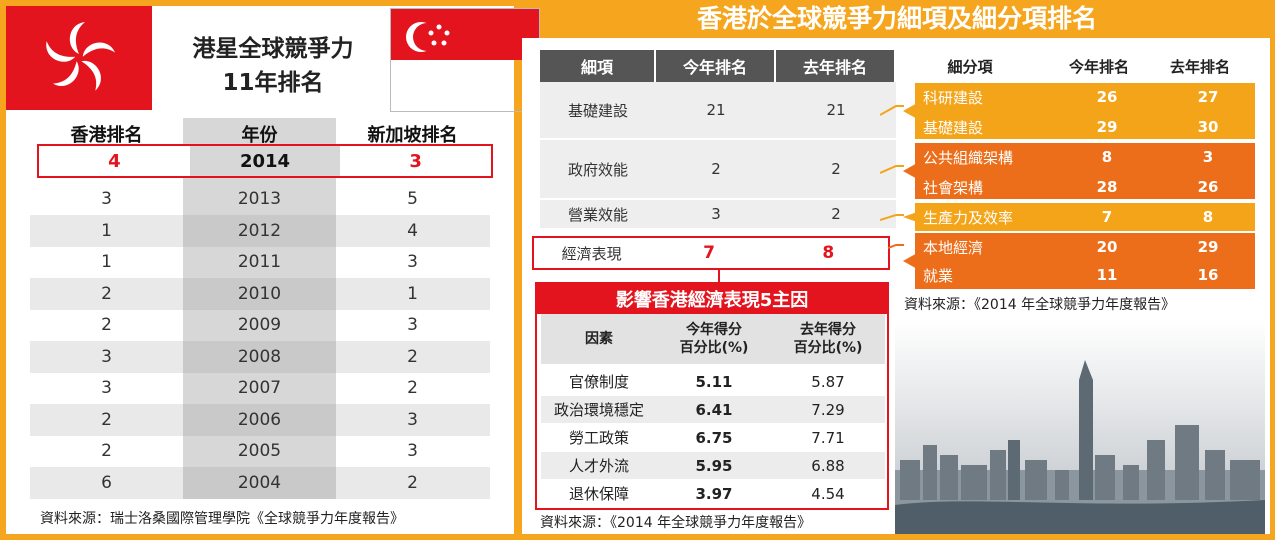 The width and height of the screenshot is (1275, 540). What do you see at coordinates (260, 357) in the screenshot?
I see `ranking-row: 3 2008 2` at bounding box center [260, 357].